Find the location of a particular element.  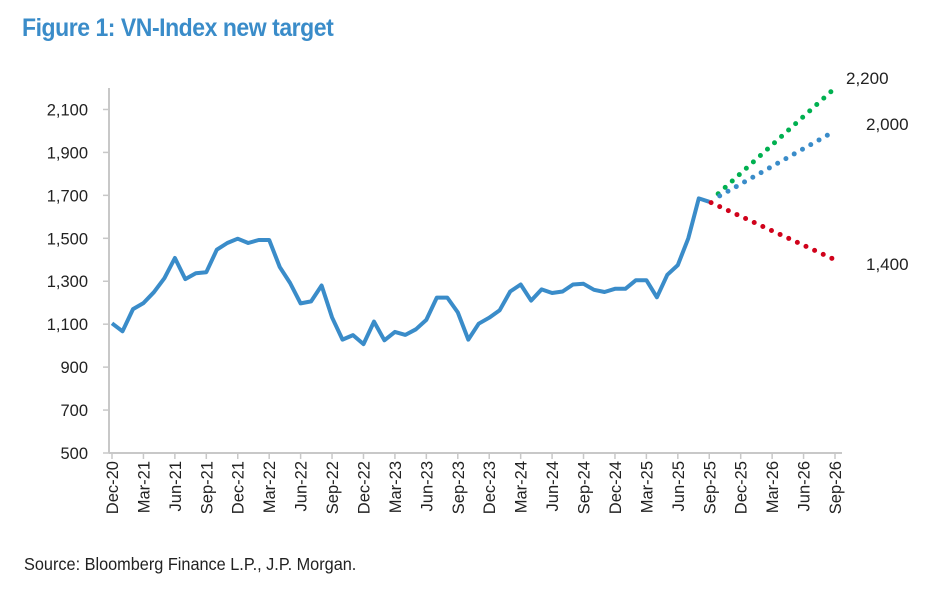

x-tick-label: Sep-25 is located at coordinates (710, 487).